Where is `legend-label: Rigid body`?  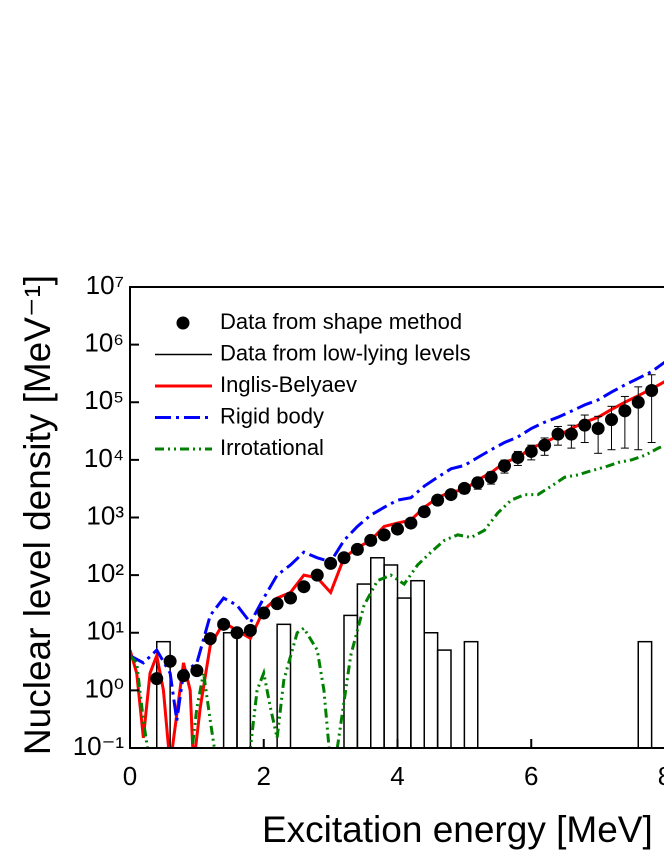
legend-label: Rigid body is located at coordinates (272, 415).